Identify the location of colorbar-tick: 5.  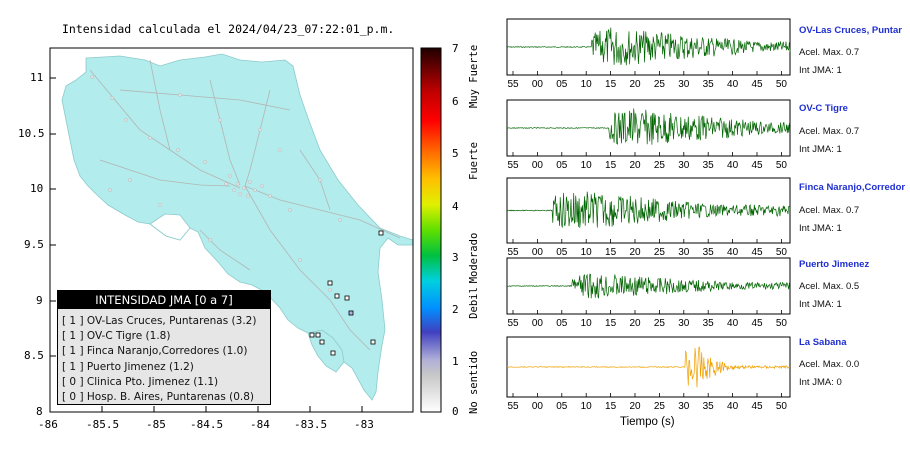
(455, 153).